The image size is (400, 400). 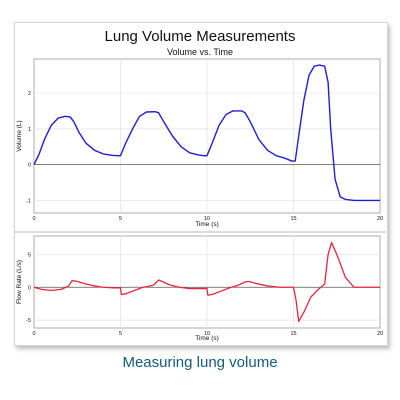 I want to click on volume-x-tick-labels: 0 5 10 15 20, so click(x=207, y=219).